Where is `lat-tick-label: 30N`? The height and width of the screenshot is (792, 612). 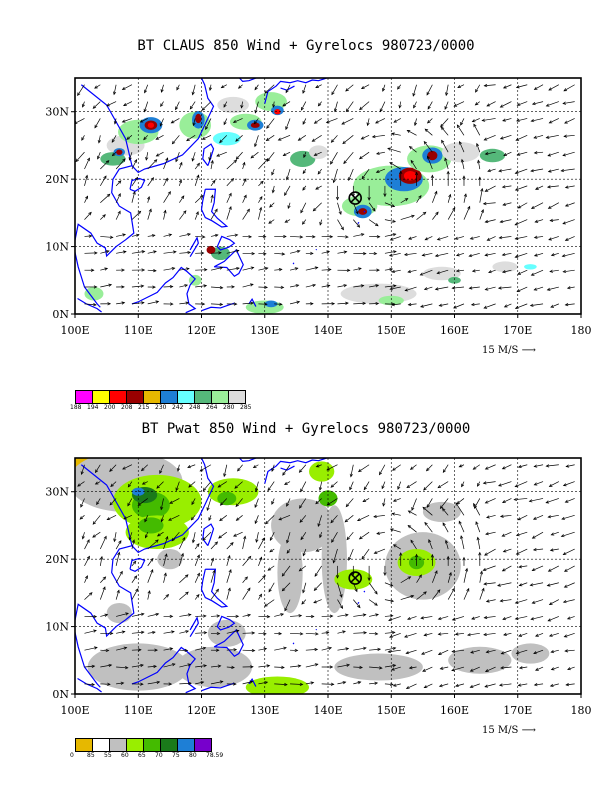
lat-tick-label: 30N is located at coordinates (57, 112).